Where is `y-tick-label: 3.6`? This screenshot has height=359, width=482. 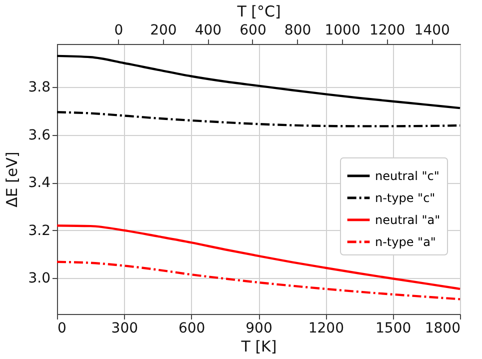 y-tick-label: 3.6 is located at coordinates (39, 135).